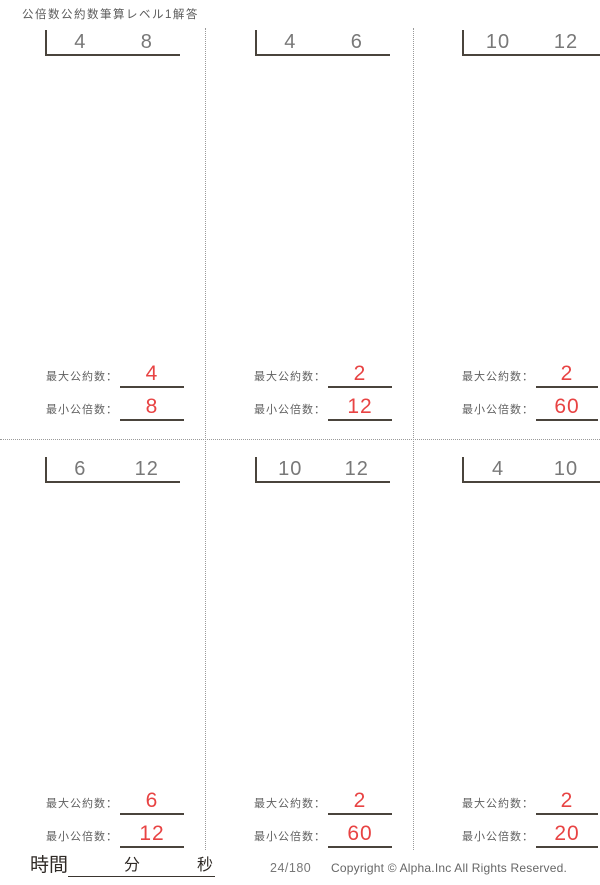 This screenshot has height=885, width=600. What do you see at coordinates (142, 865) in the screenshot?
I see `time-blank-line: 分 秒` at bounding box center [142, 865].